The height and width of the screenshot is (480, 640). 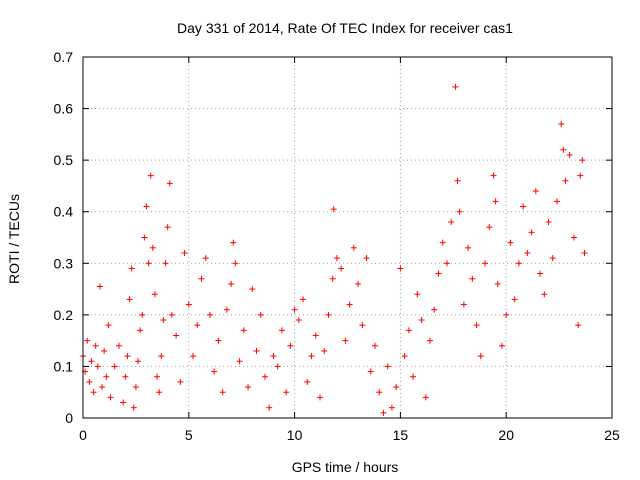 I want to click on y-tick-label: 0.2, so click(x=64, y=315).